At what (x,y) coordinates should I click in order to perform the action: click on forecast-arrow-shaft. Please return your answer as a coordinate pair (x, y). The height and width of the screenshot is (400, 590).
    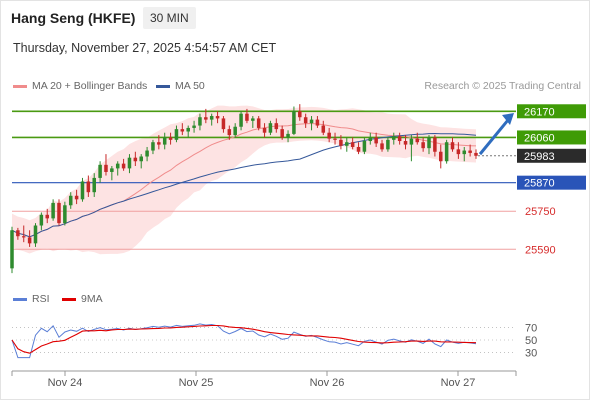
    Looking at the image, I should click on (494, 137).